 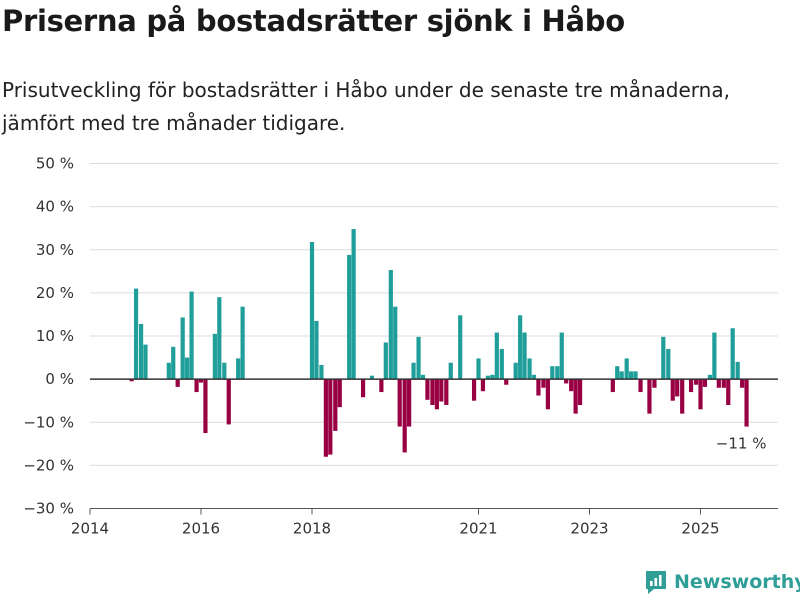 What do you see at coordinates (589, 529) in the screenshot?
I see `x-tick-label: 2023` at bounding box center [589, 529].